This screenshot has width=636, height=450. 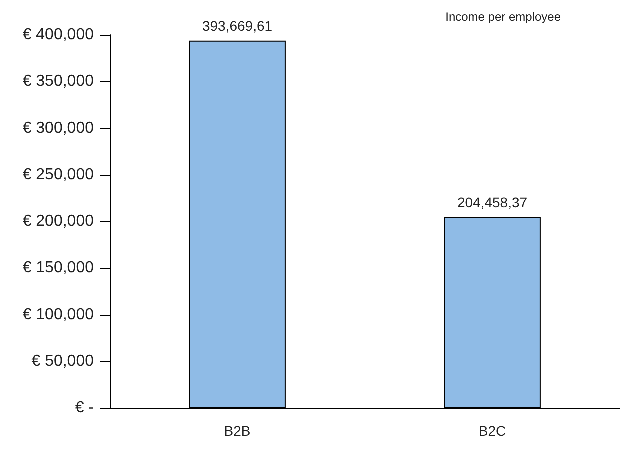 What do you see at coordinates (504, 17) in the screenshot?
I see `chart-title: Income per employee` at bounding box center [504, 17].